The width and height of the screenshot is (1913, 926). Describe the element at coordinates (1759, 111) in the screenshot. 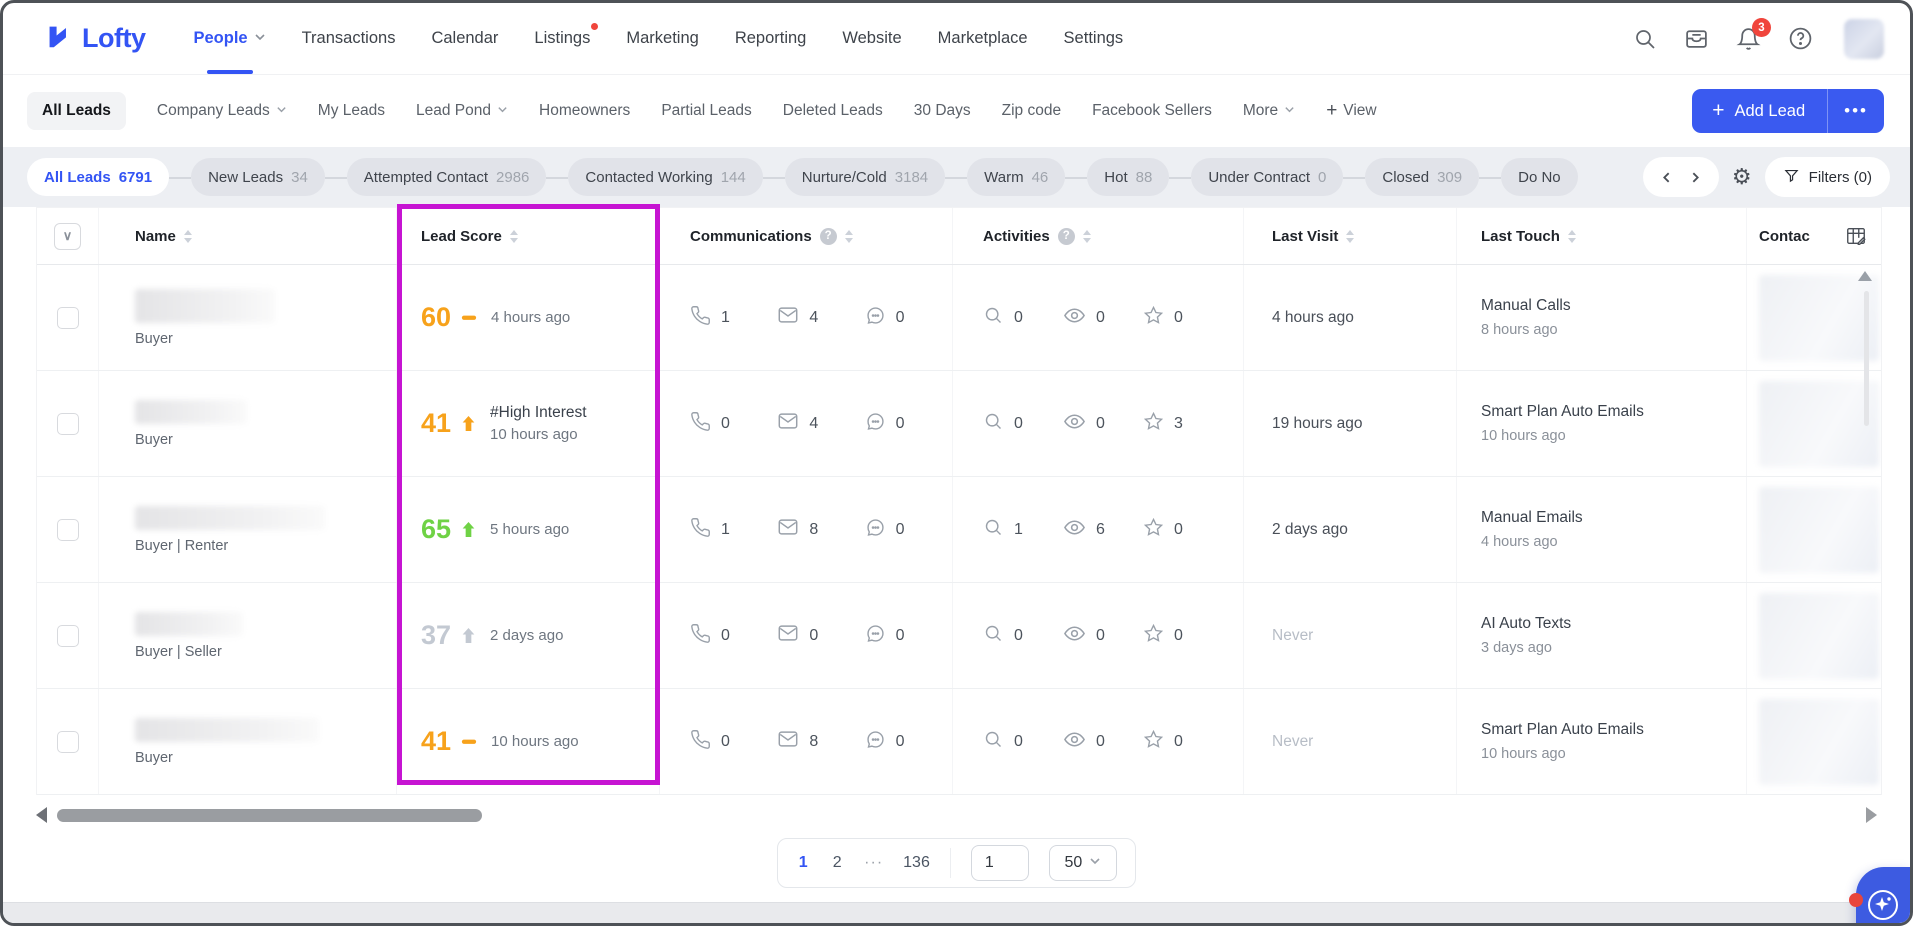

I see `add-lead-button: + Add Lead` at that location.